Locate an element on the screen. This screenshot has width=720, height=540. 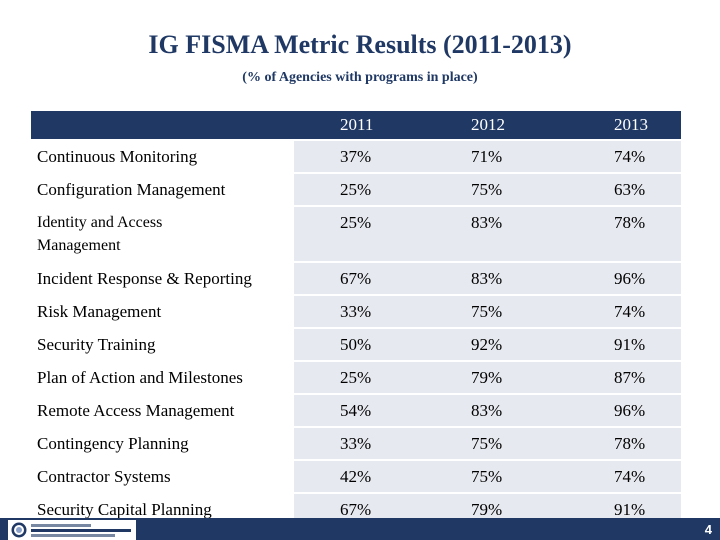
footer-bar is located at coordinates (360, 529).